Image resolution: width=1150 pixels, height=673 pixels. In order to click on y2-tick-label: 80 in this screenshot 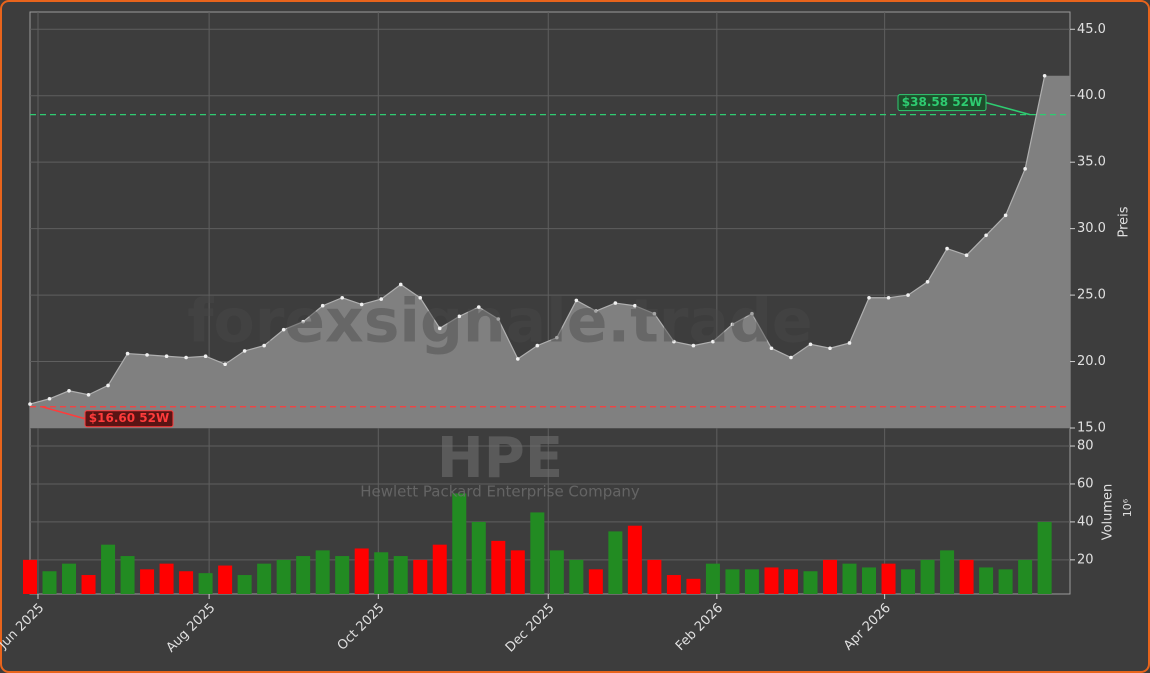, I will do `click(1085, 446)`.